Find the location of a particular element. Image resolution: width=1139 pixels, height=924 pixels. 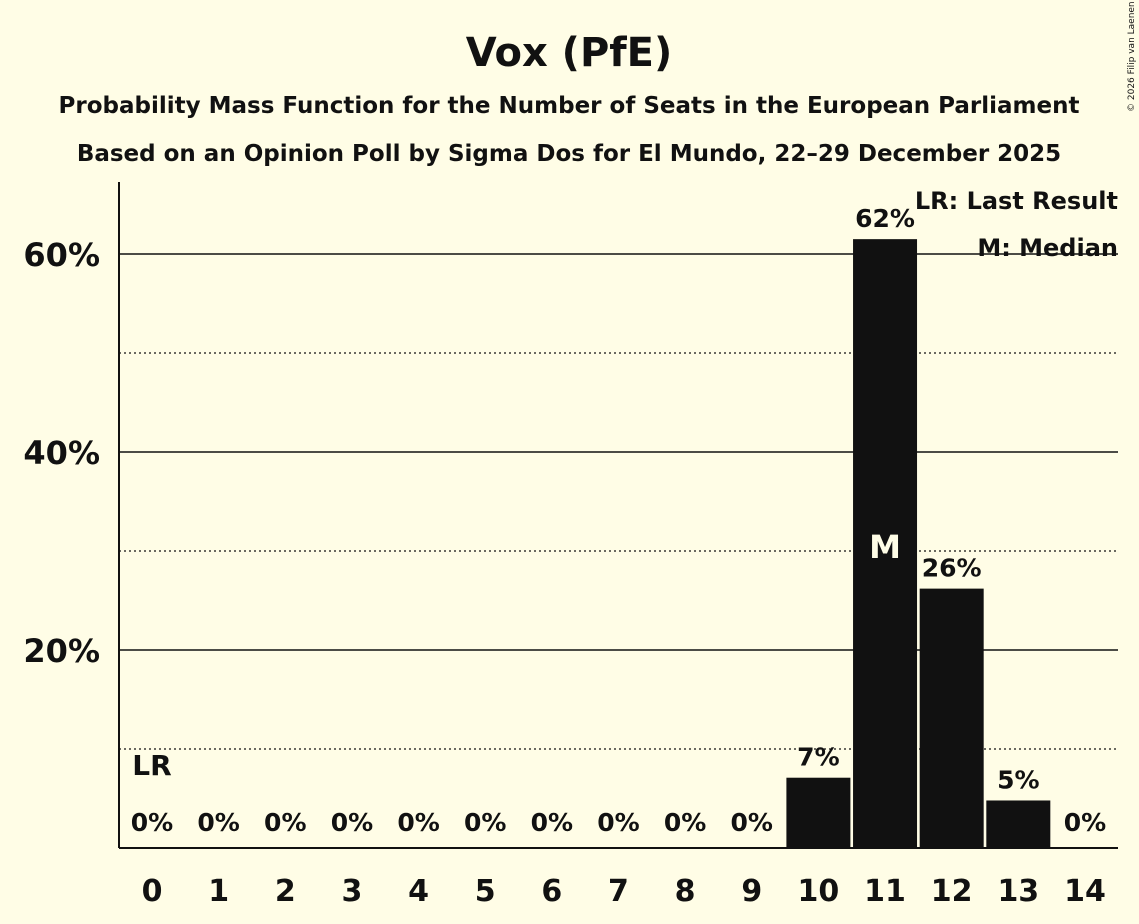

x-tick-label: 5 is located at coordinates (485, 891).